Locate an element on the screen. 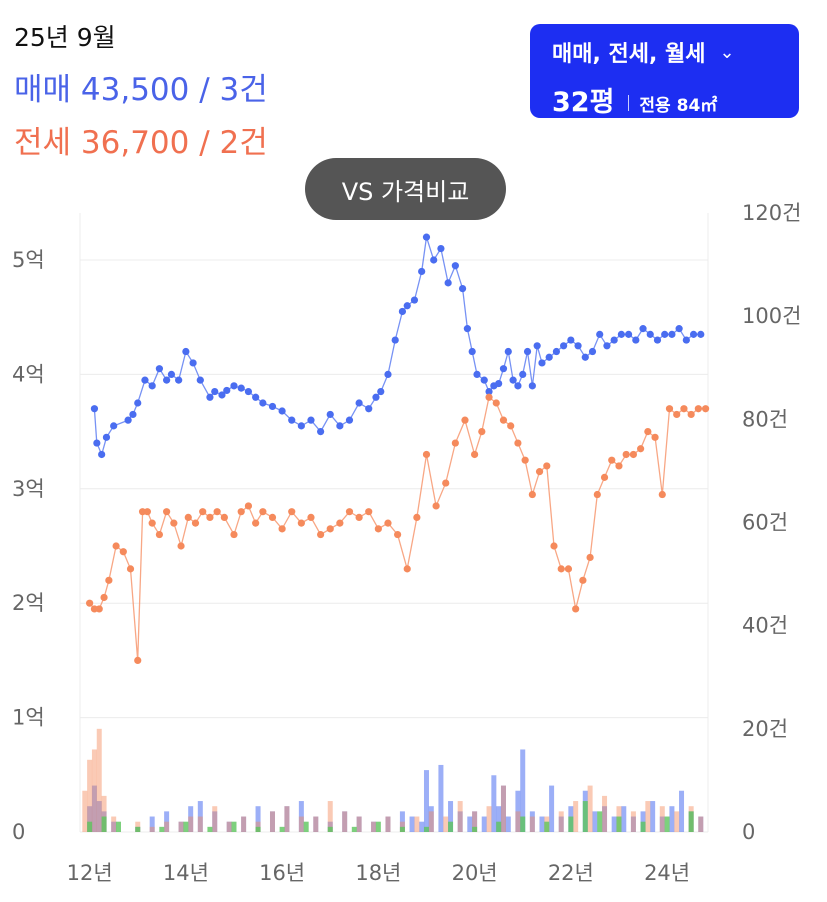 The width and height of the screenshot is (827, 902). jeonse-summary: 전세 36,700 / 2건 is located at coordinates (141, 139).